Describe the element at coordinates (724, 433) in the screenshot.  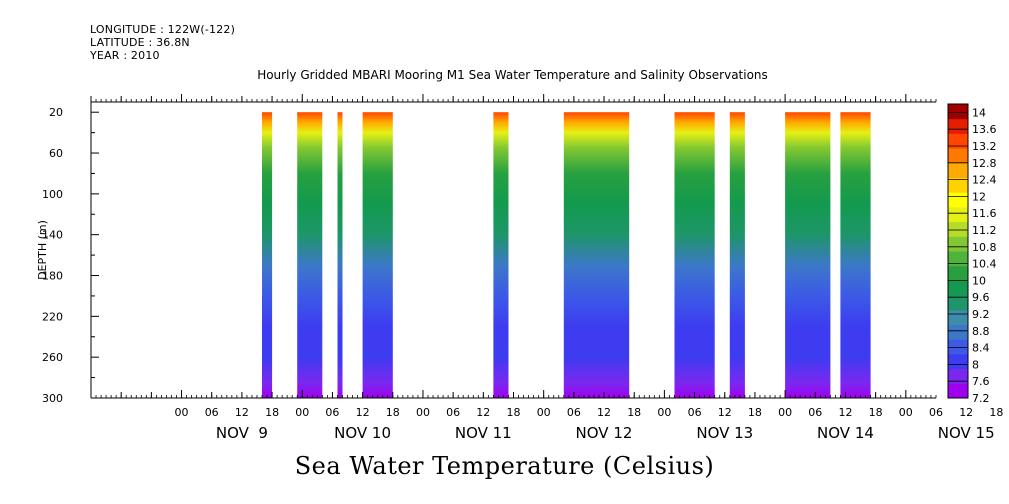
I see `day-label: NOV 13` at that location.